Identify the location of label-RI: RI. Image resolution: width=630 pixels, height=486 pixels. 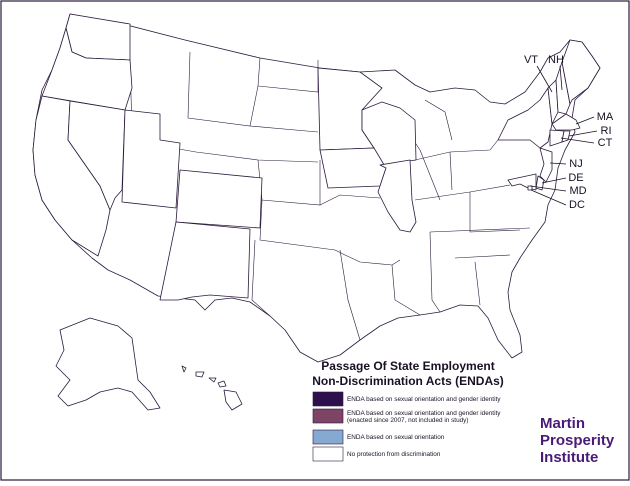
(606, 131).